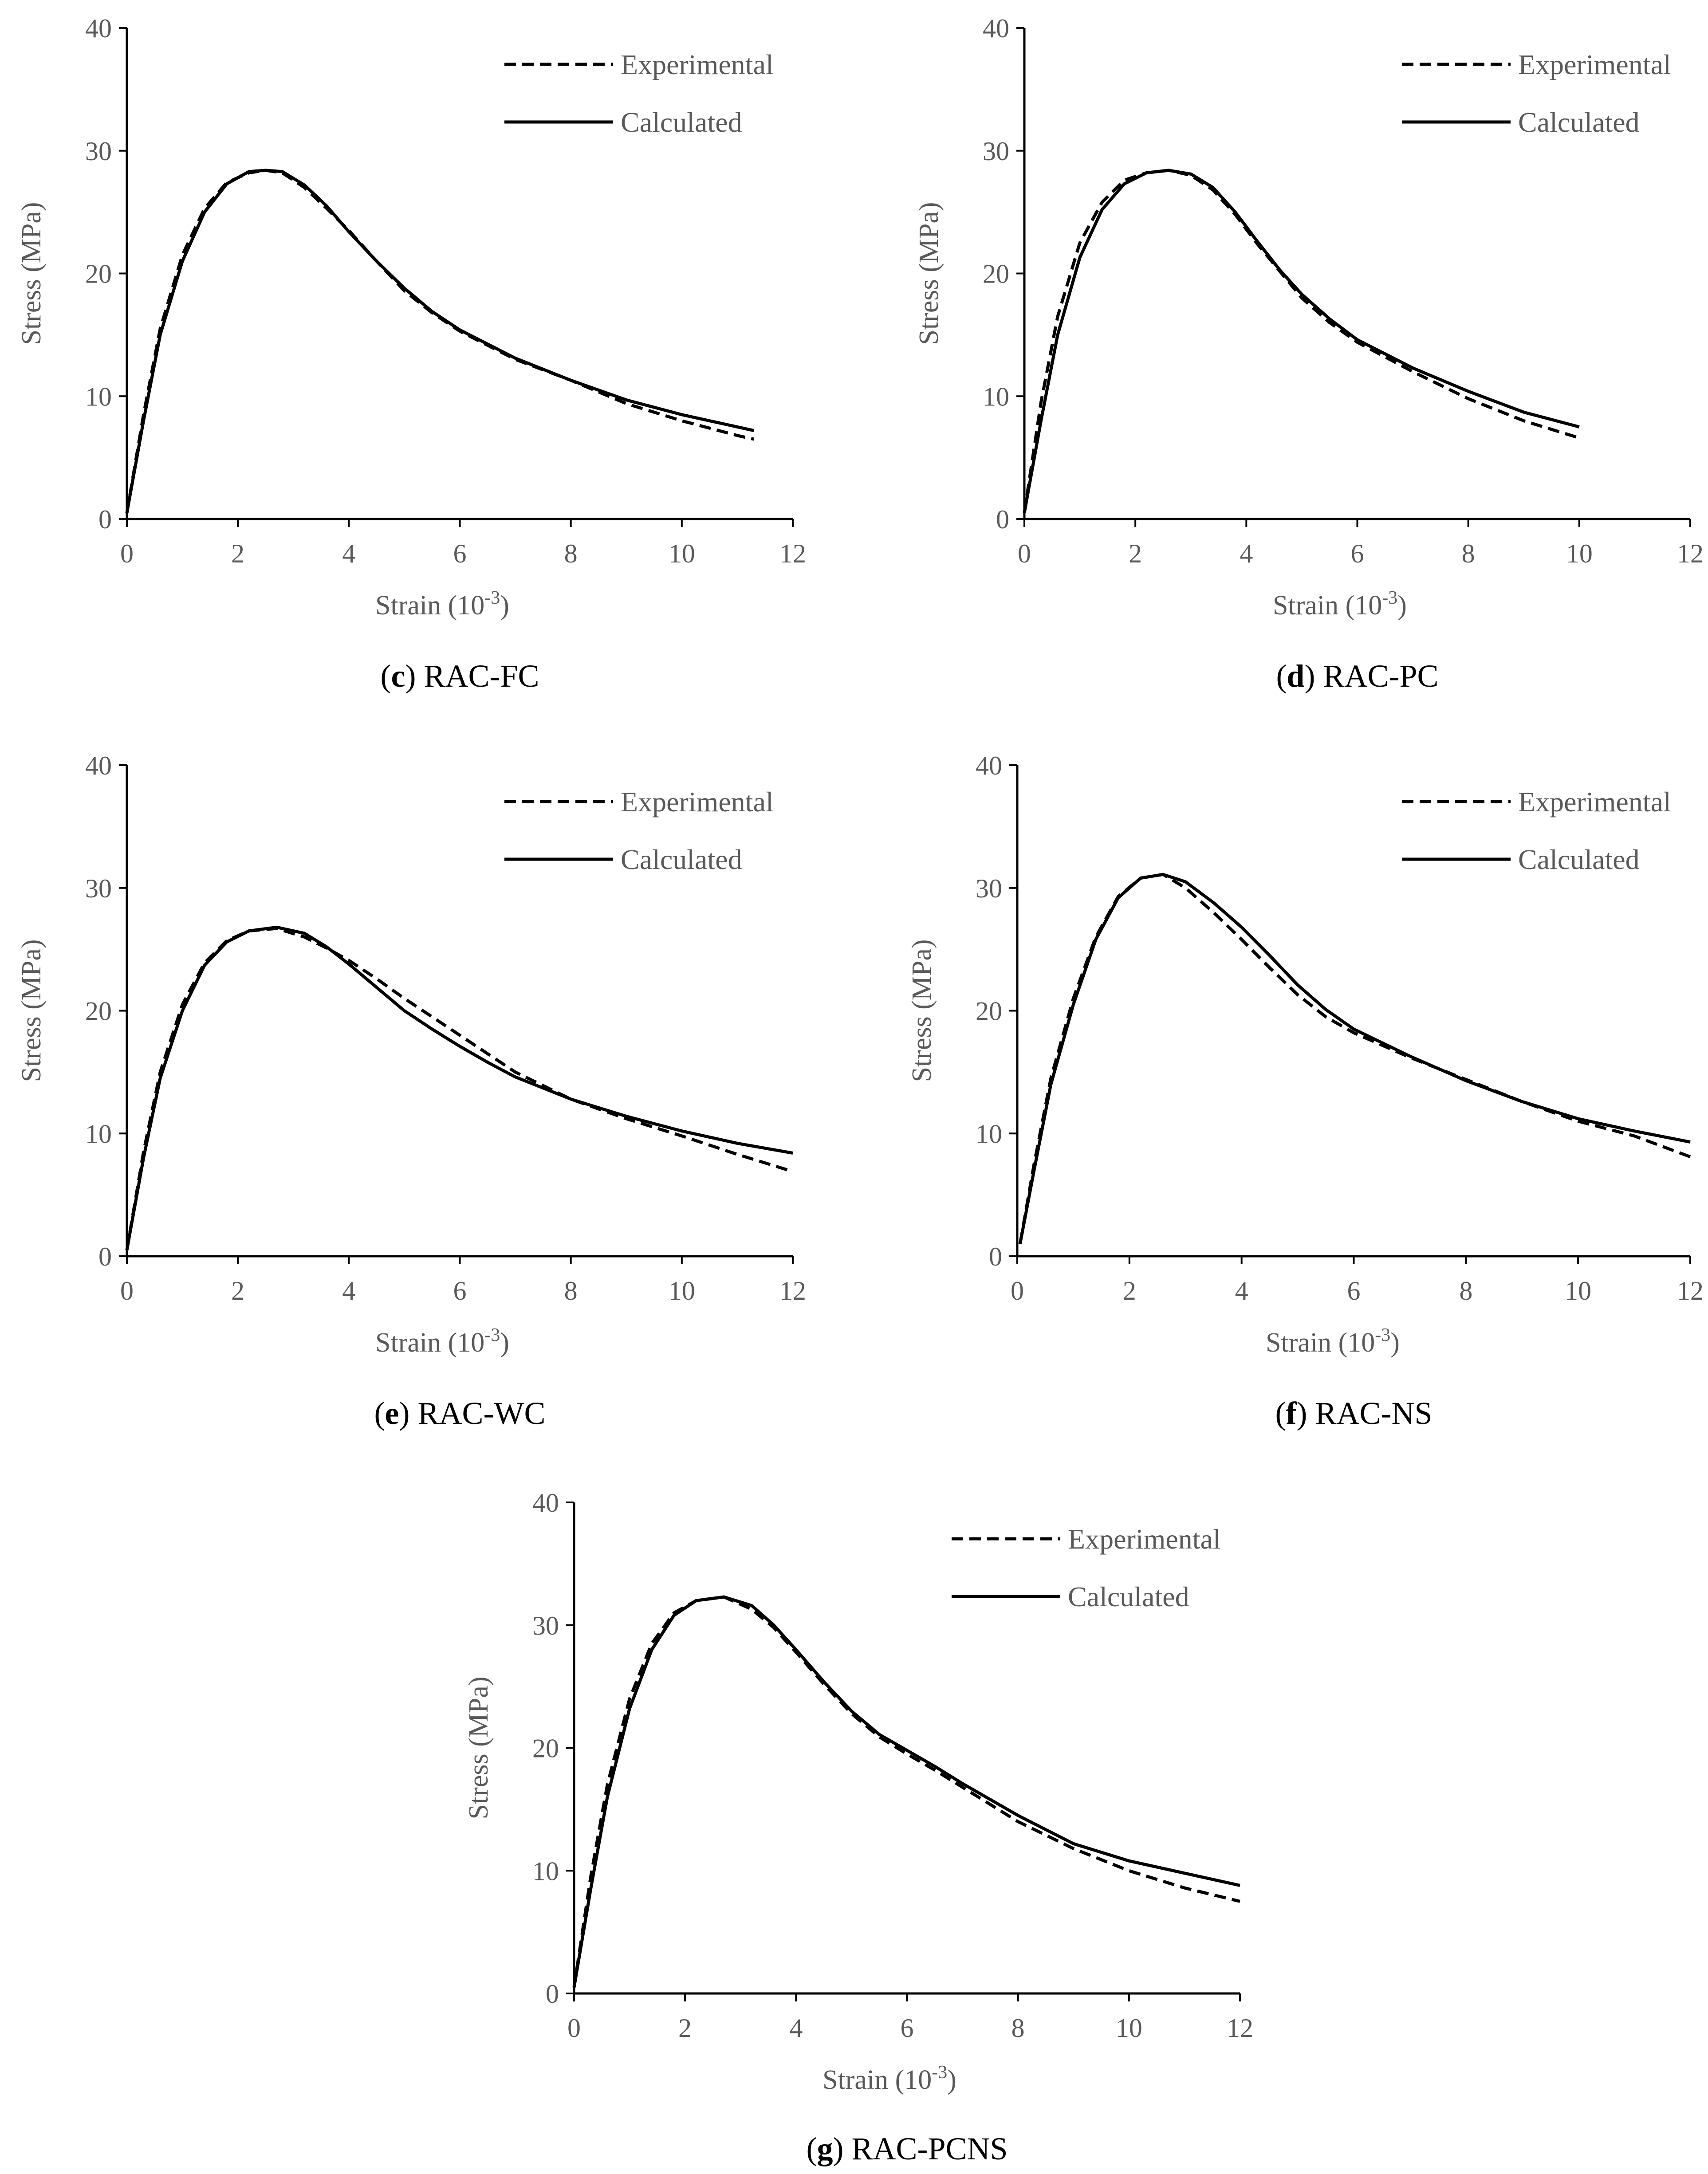  What do you see at coordinates (477, 1413) in the screenshot?
I see `caption-name: RAC-WC` at bounding box center [477, 1413].